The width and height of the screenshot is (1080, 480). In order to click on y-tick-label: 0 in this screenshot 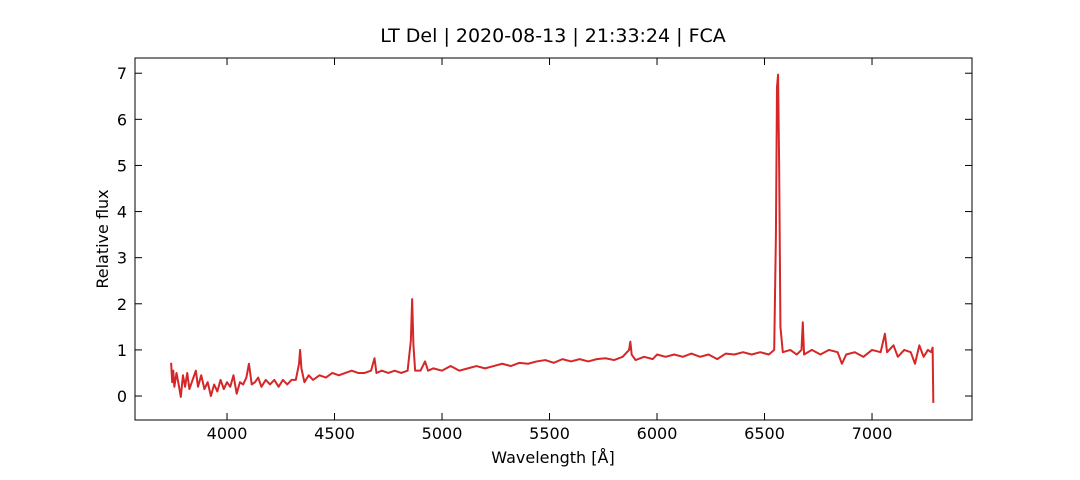, I will do `click(122, 396)`.